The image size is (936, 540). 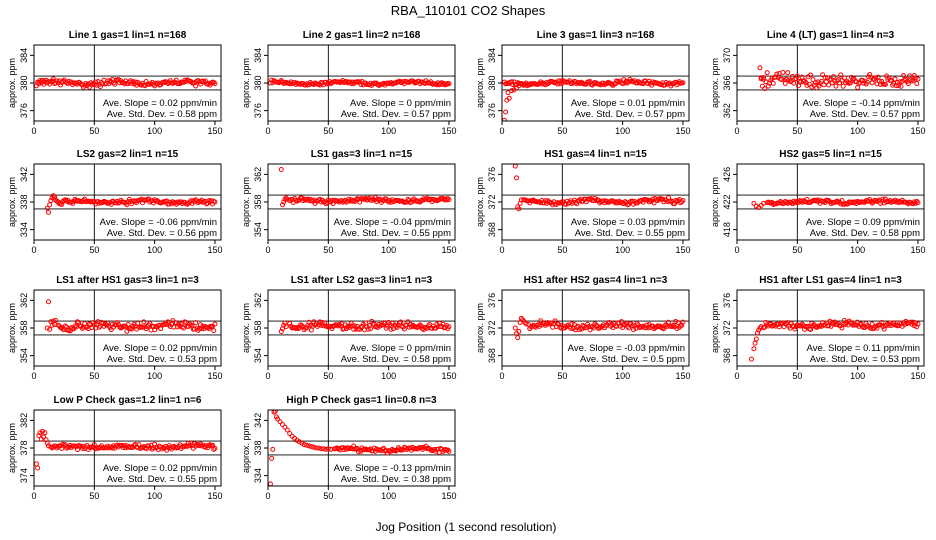 I want to click on y-tick-label: 384, so click(x=258, y=55).